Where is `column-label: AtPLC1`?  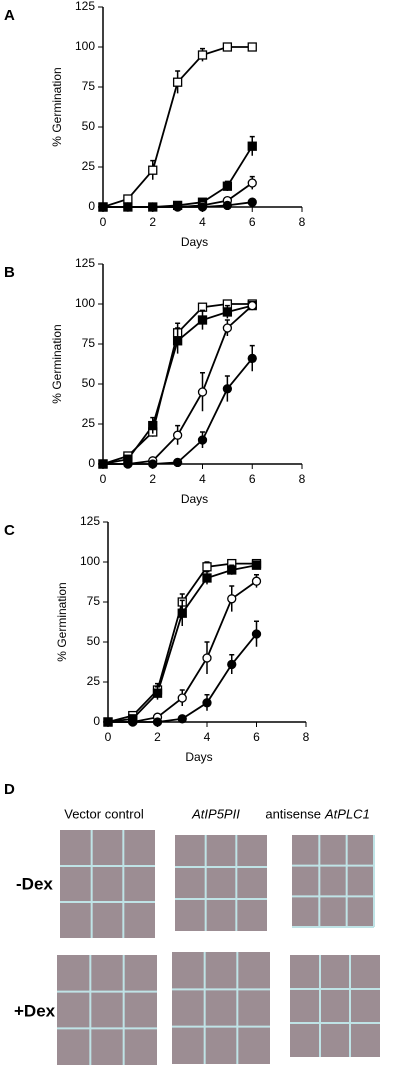 column-label: AtPLC1 is located at coordinates (347, 813).